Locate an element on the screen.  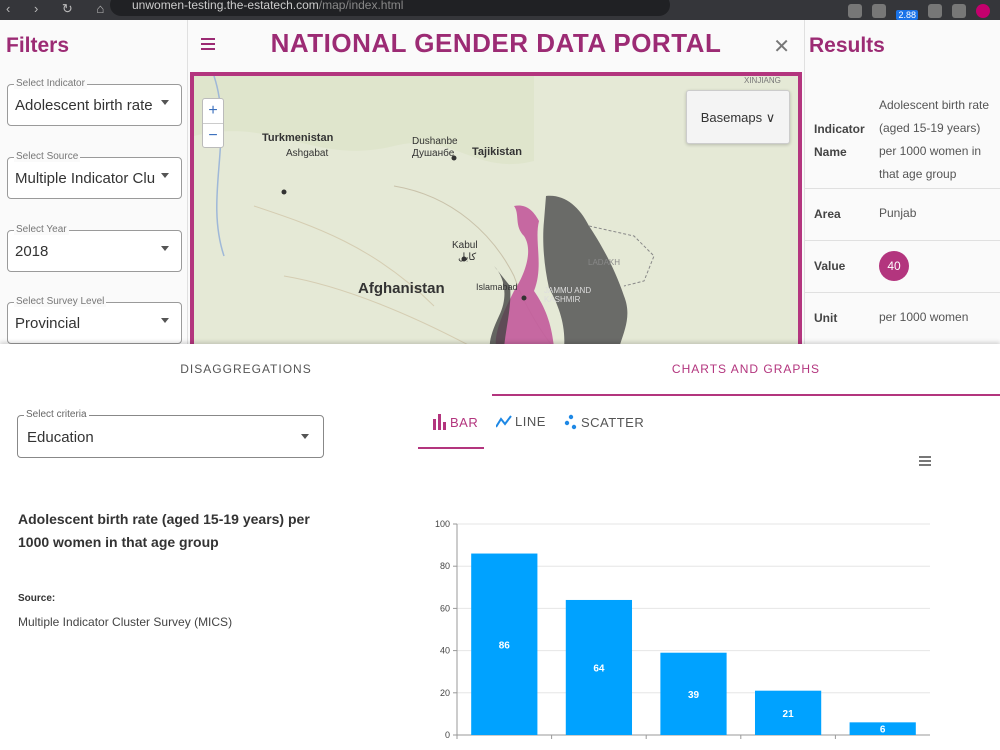
y-tick-label: 40 is located at coordinates (445, 651).